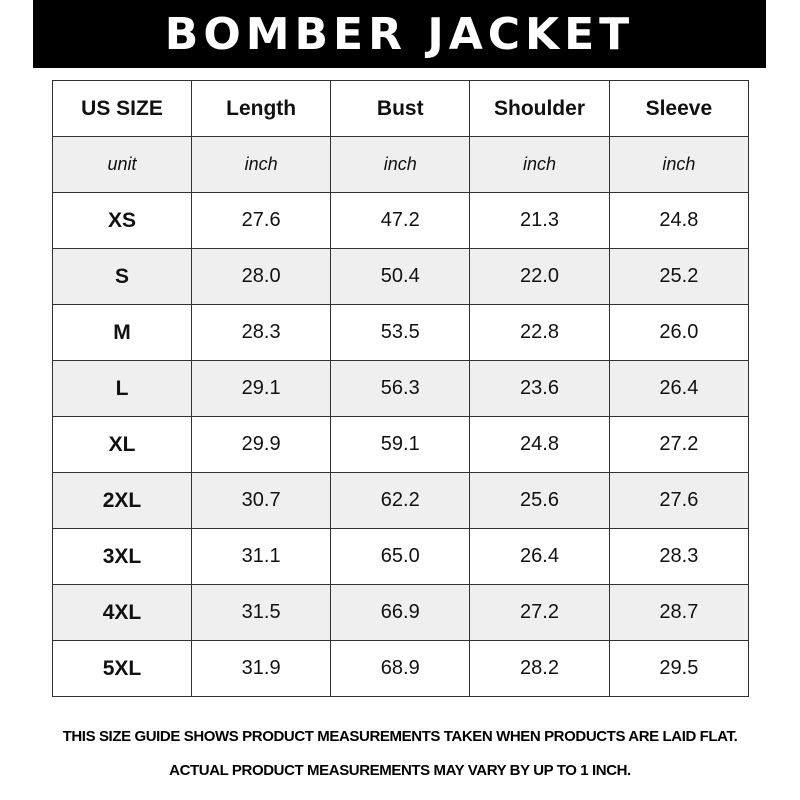  What do you see at coordinates (539, 108) in the screenshot?
I see `table-cell: Shoulder` at bounding box center [539, 108].